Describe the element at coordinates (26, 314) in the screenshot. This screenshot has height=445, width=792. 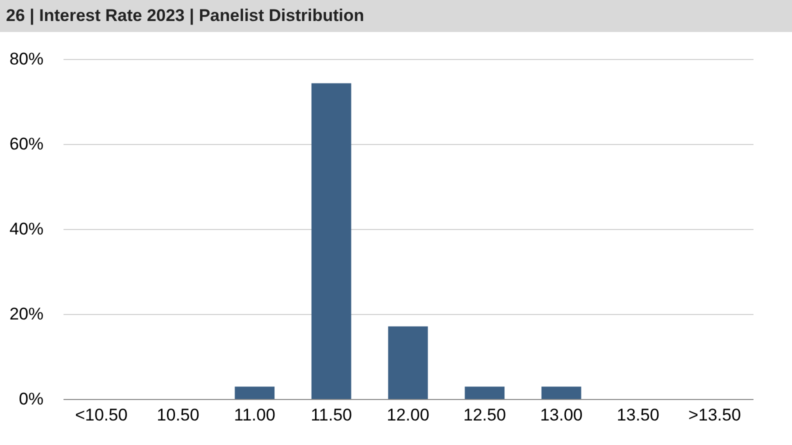
I see `y-tick-label: 20%` at that location.